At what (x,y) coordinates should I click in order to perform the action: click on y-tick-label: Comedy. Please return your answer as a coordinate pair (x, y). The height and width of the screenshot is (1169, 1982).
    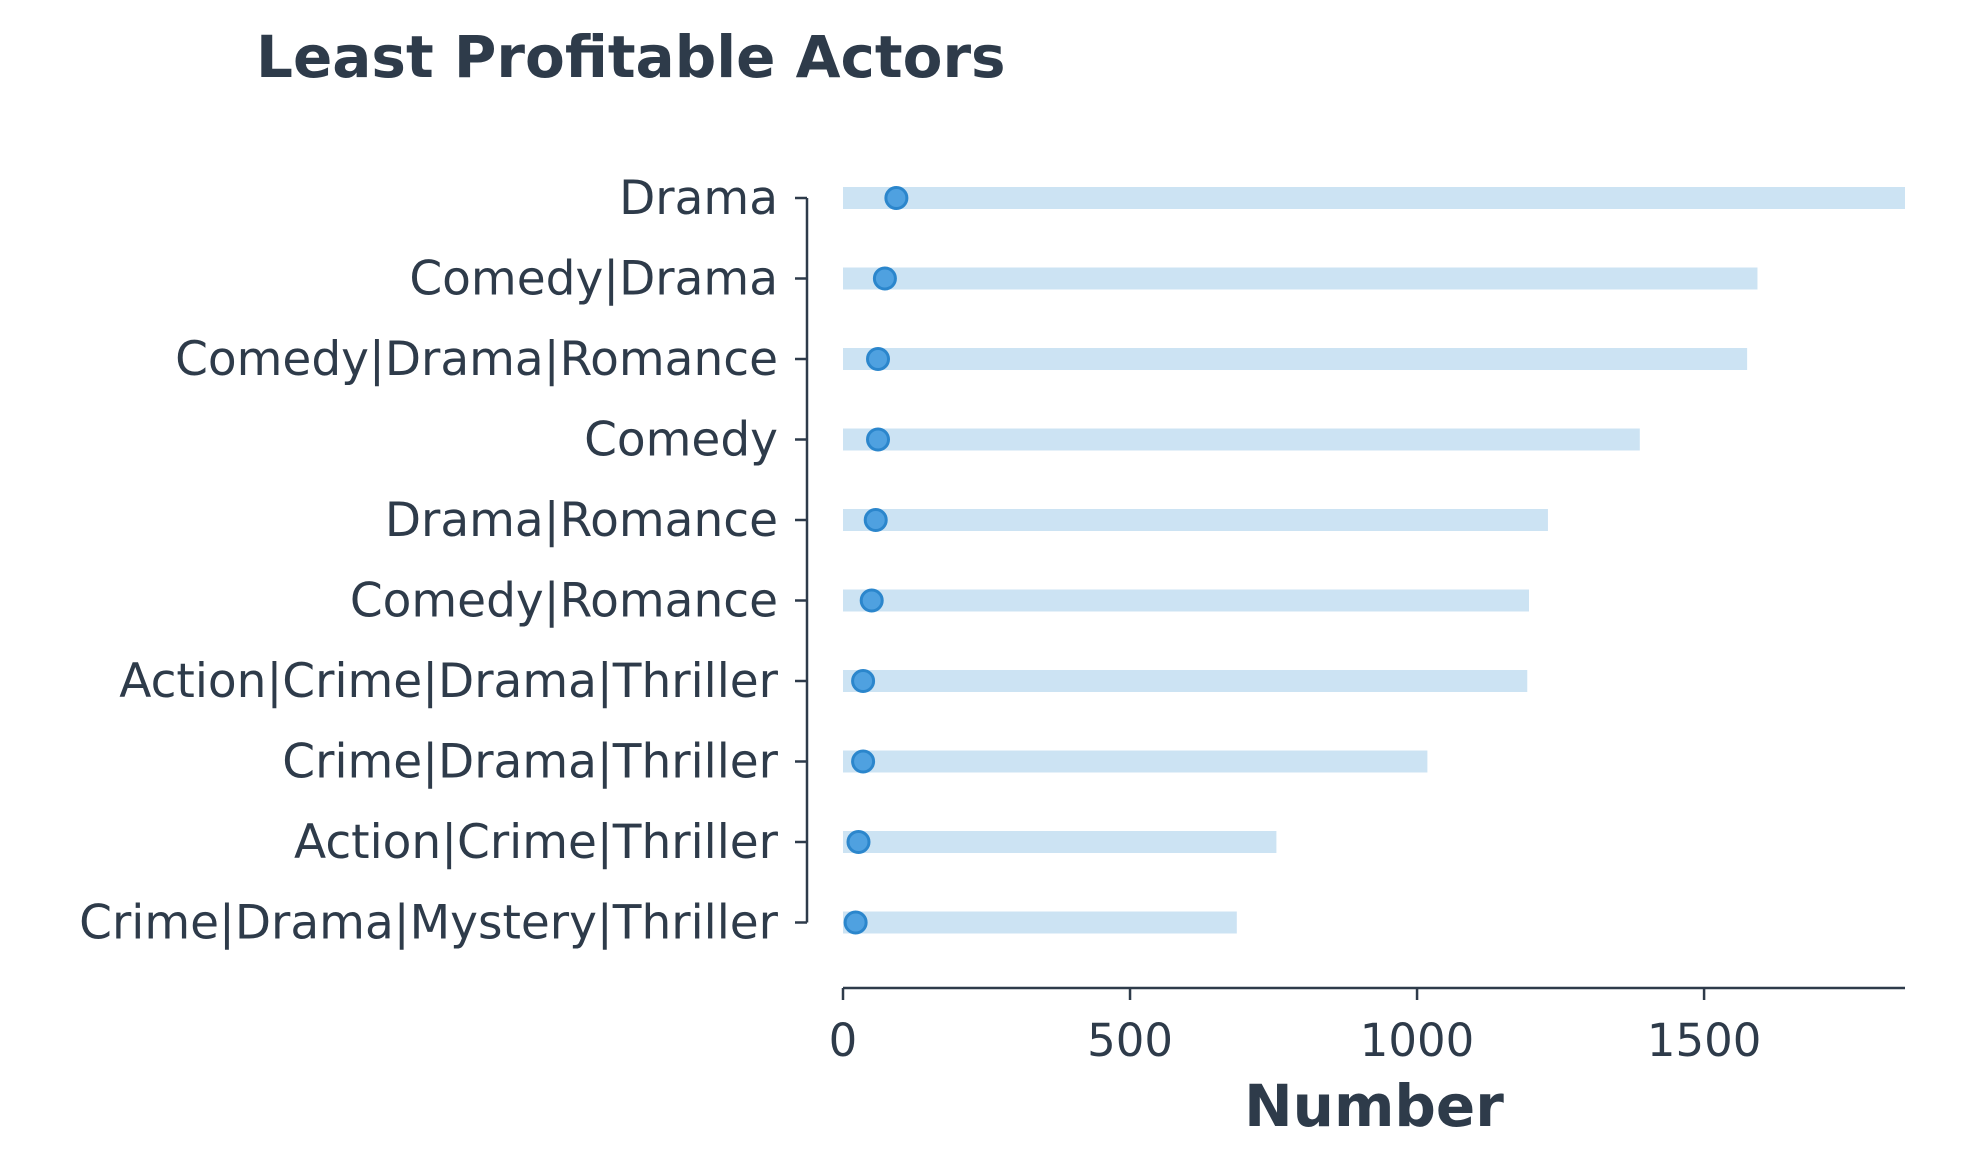
    Looking at the image, I should click on (681, 440).